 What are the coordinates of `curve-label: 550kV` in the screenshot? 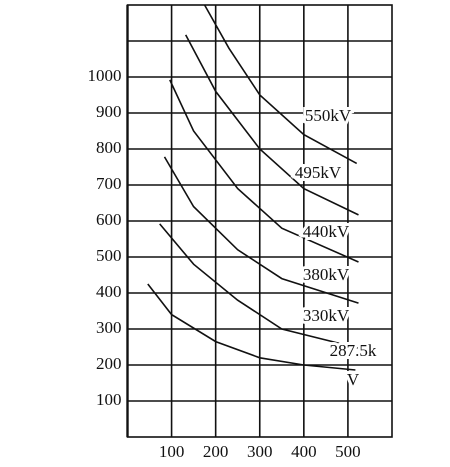 It's located at (328, 115).